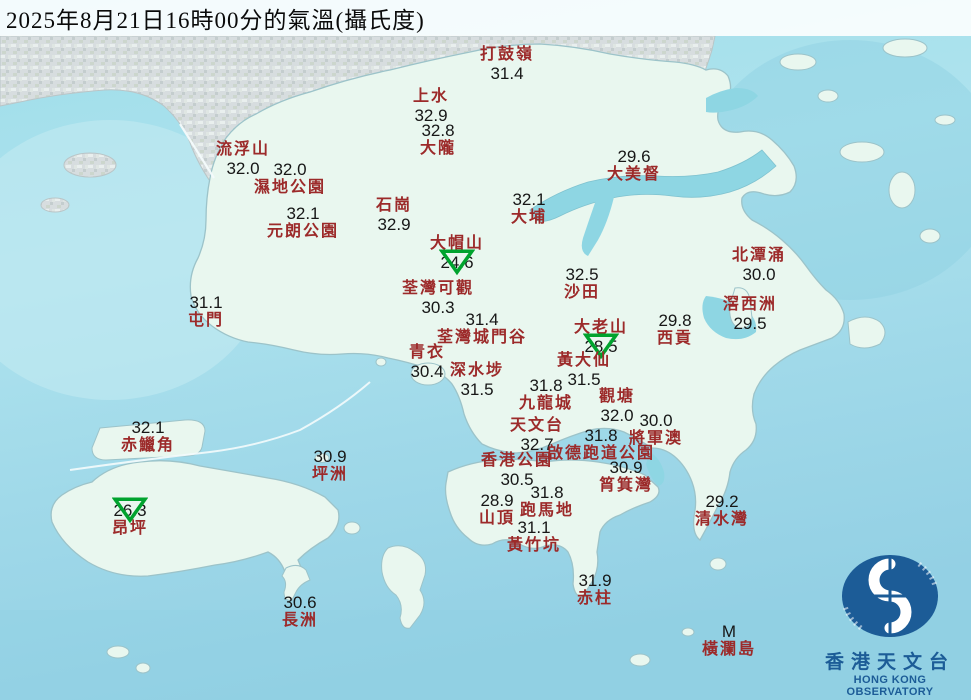 The width and height of the screenshot is (971, 700). Describe the element at coordinates (547, 510) in the screenshot. I see `station-name: 跑馬地` at that location.